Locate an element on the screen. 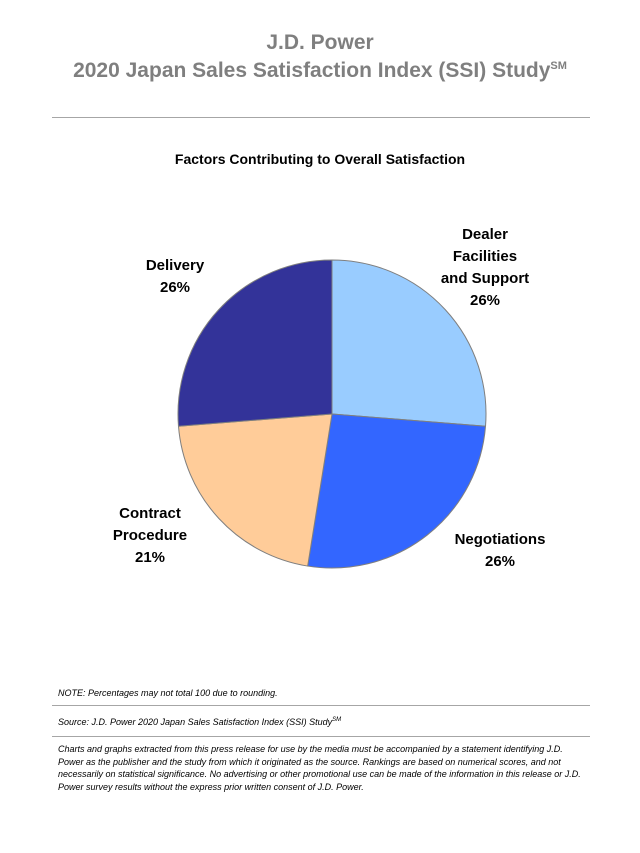  label-delivery-value: 26% is located at coordinates (175, 287).